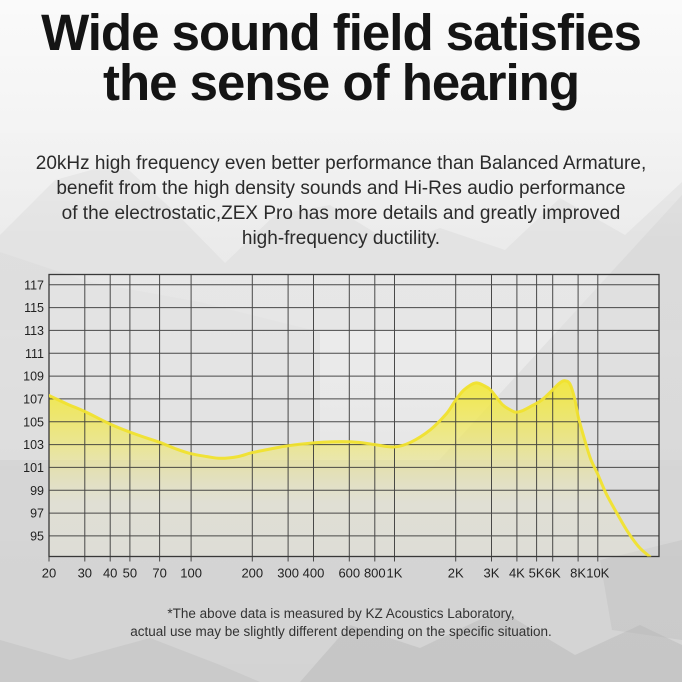  What do you see at coordinates (492, 573) in the screenshot?
I see `x-tick-label: 3K` at bounding box center [492, 573].